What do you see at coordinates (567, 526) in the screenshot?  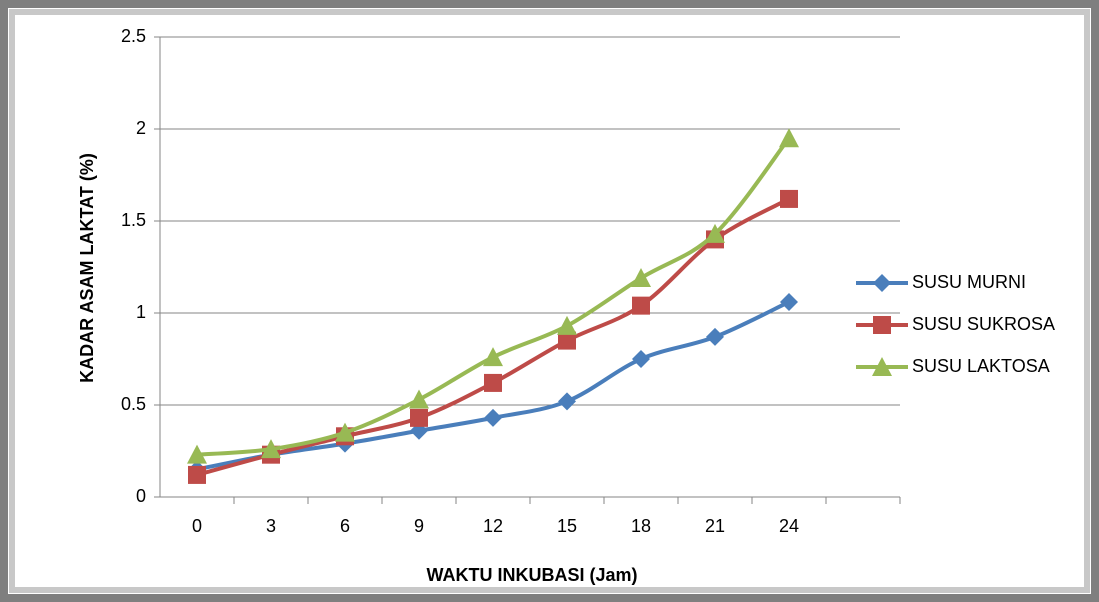 I see `x-tick-label: 15` at bounding box center [567, 526].